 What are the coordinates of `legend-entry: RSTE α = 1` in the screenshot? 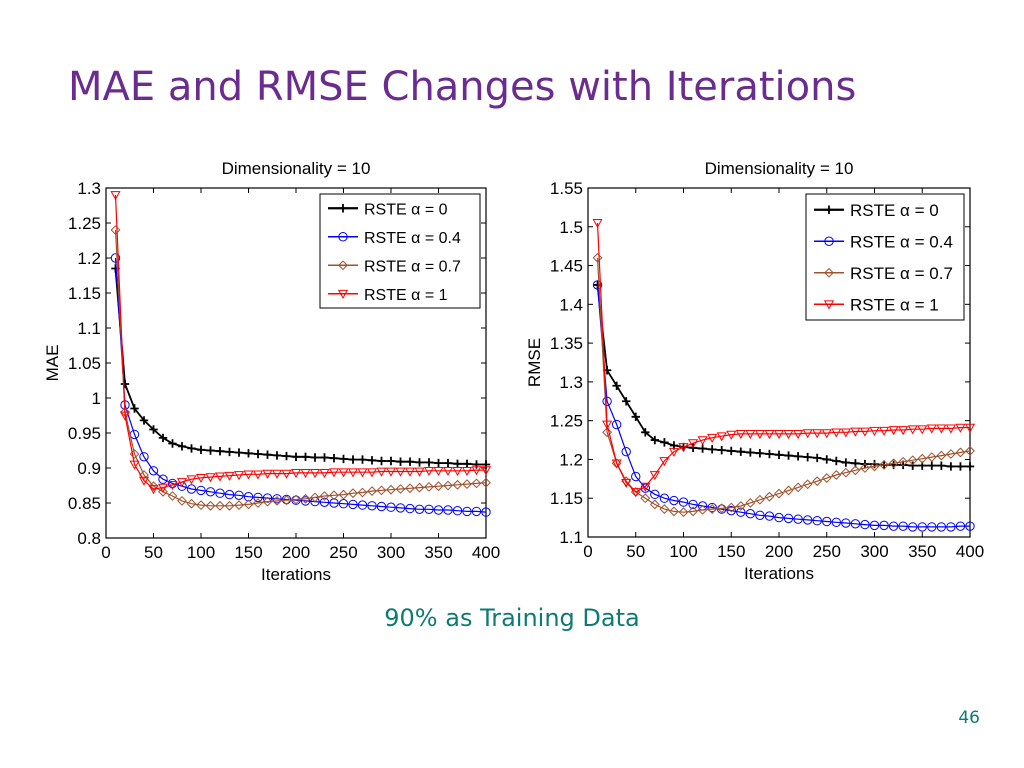 It's located at (406, 295).